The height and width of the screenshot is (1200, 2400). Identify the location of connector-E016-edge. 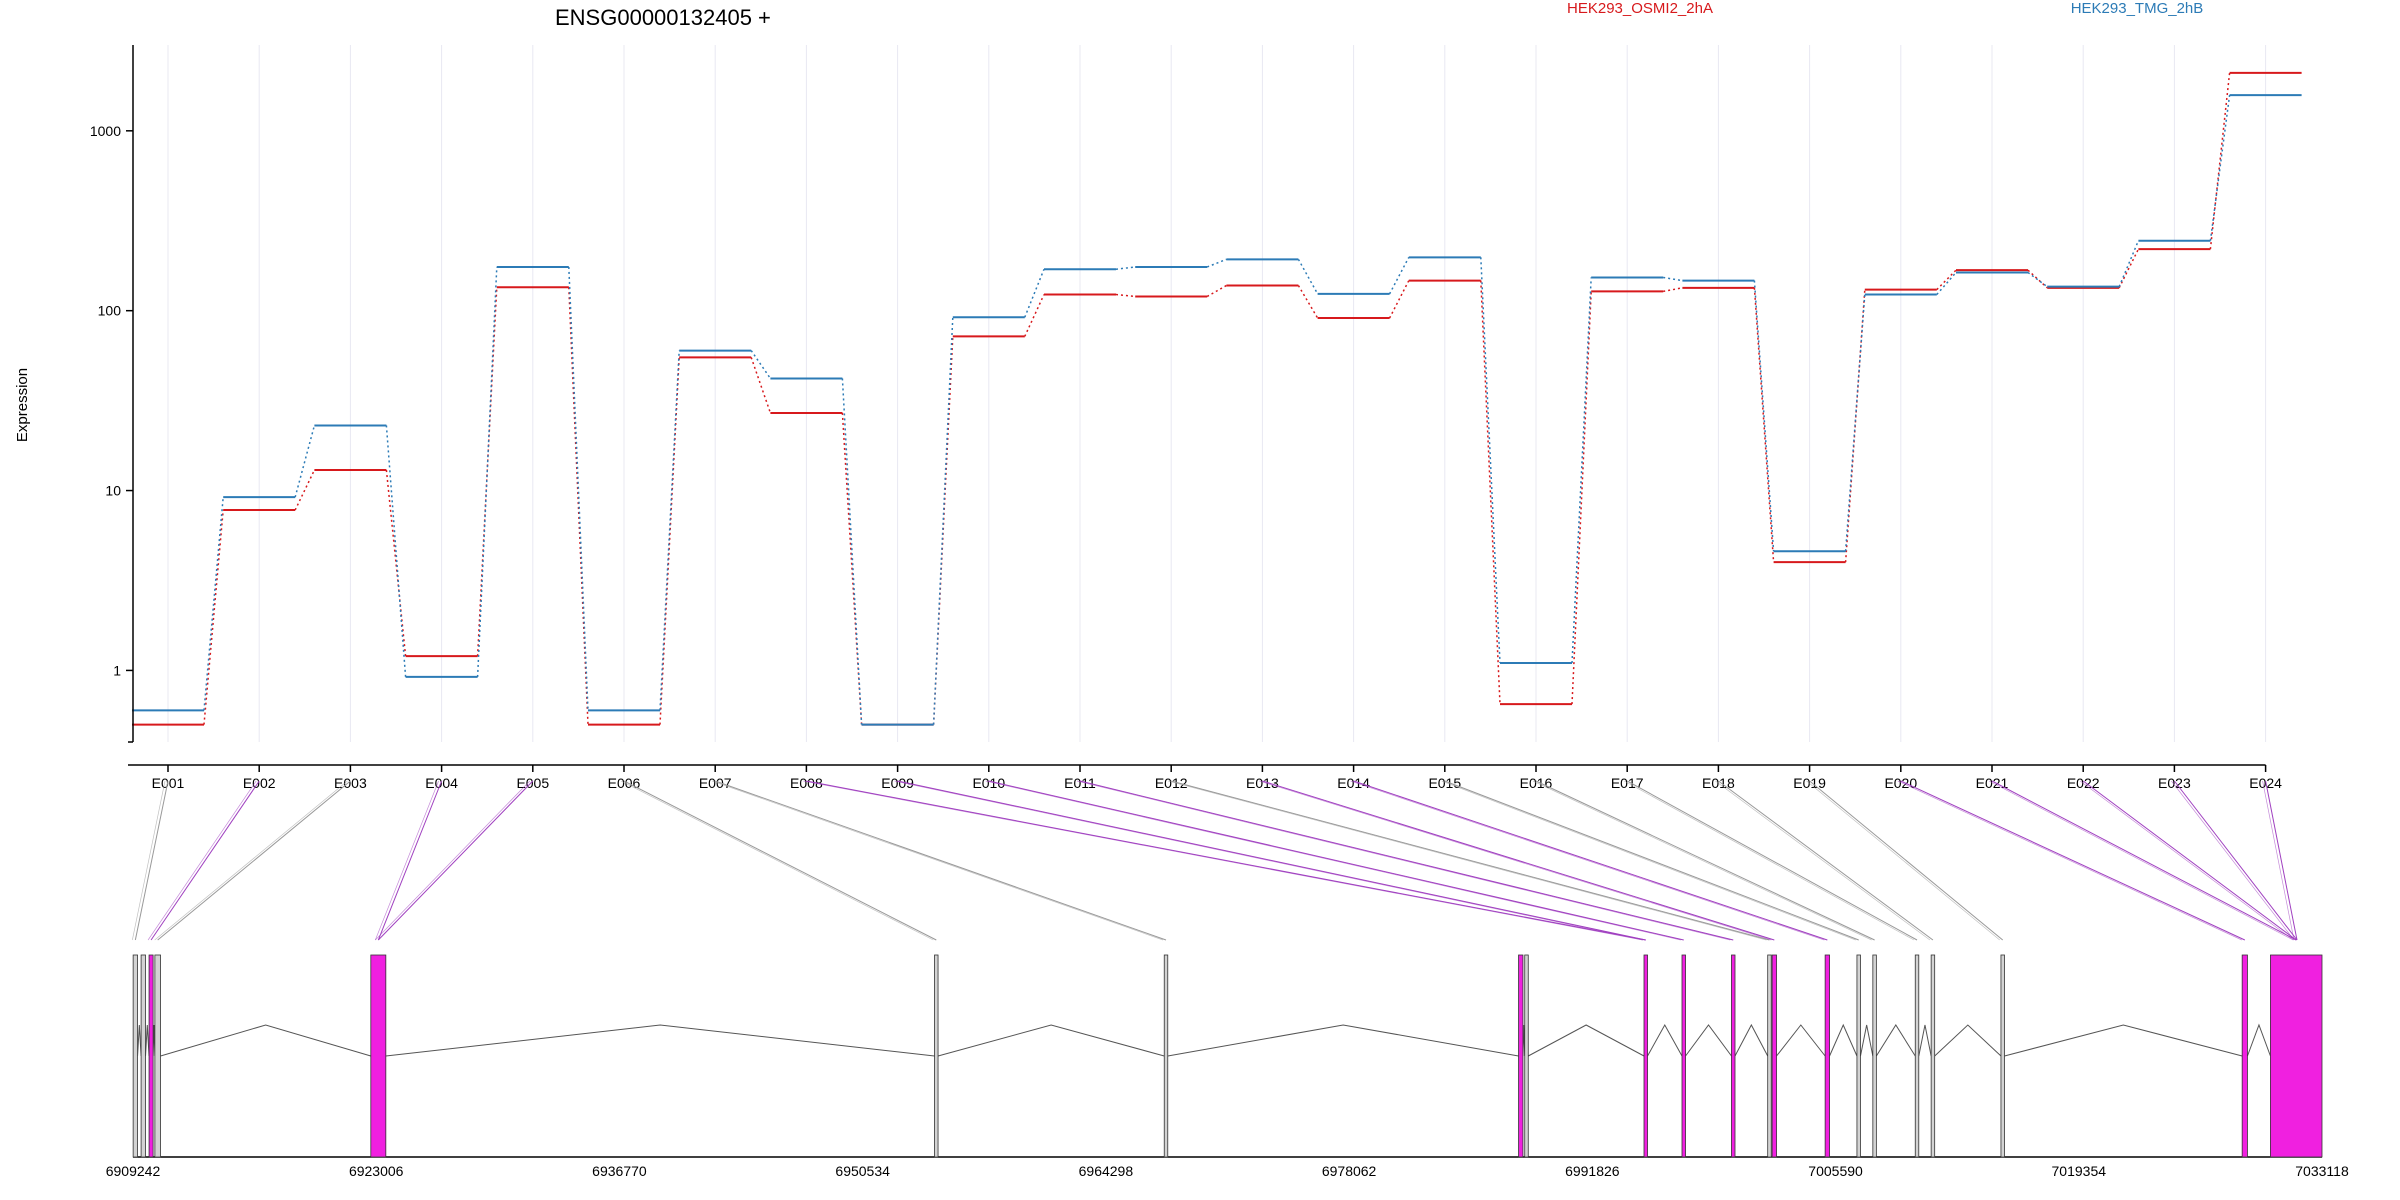
(1702, 860).